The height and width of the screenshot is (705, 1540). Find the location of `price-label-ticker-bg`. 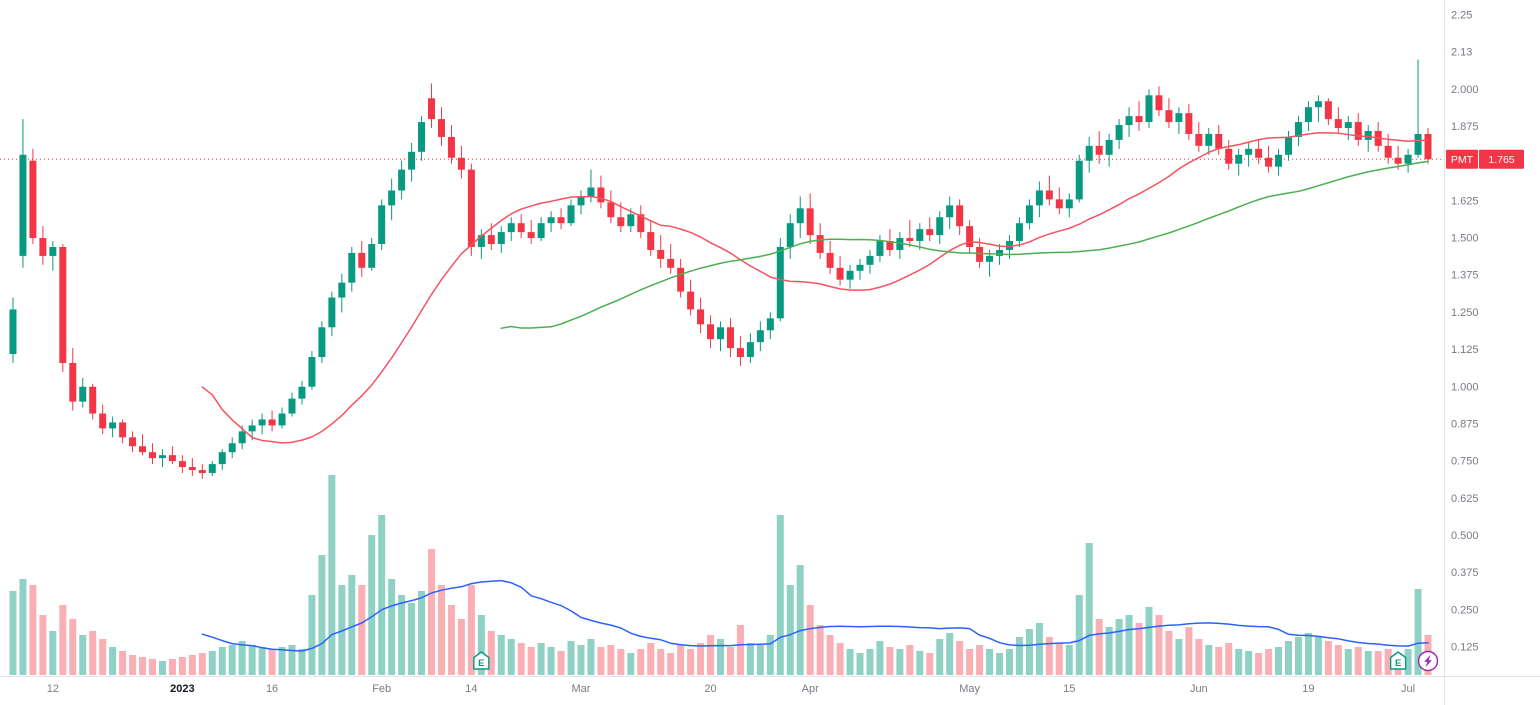

price-label-ticker-bg is located at coordinates (1462, 159).